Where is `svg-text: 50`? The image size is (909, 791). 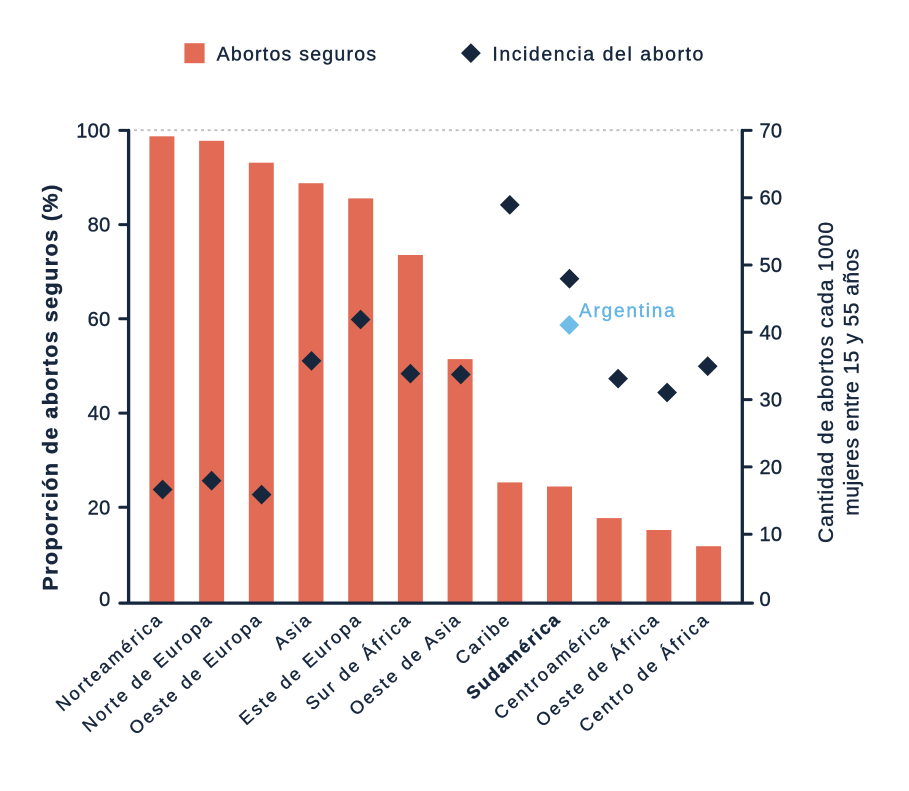
svg-text: 50 is located at coordinates (771, 266).